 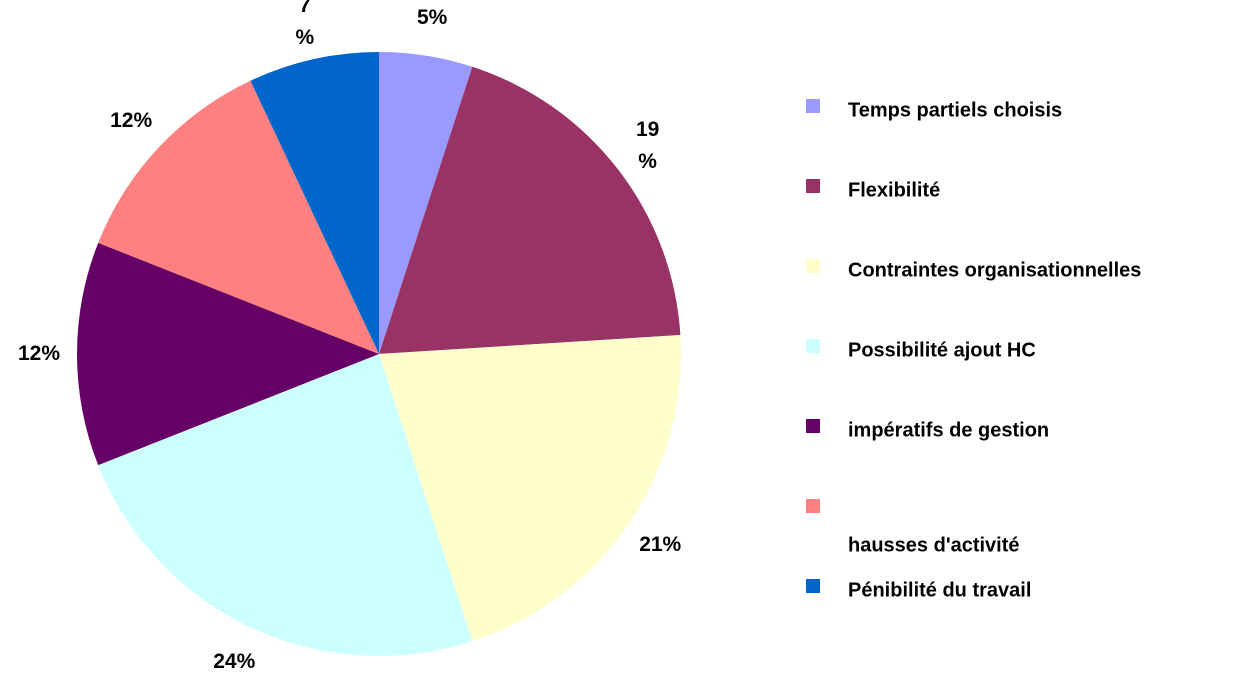 What do you see at coordinates (934, 545) in the screenshot?
I see `legend-label: hausses d'activité` at bounding box center [934, 545].